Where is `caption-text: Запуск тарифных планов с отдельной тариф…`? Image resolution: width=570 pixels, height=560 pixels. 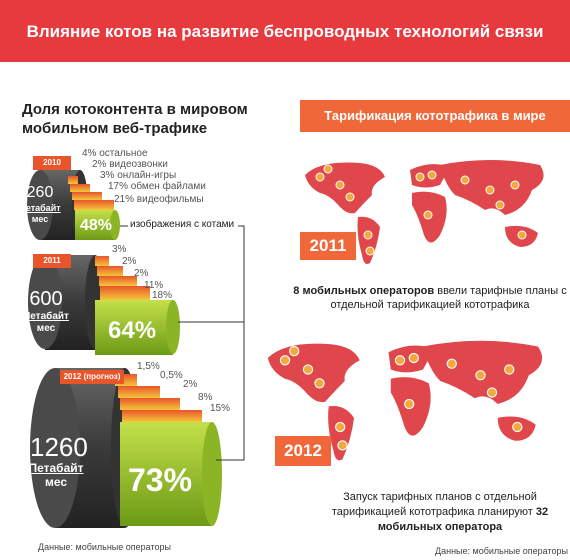 caption-text: Запуск тарифных планов с отдельной тариф… is located at coordinates (434, 504).